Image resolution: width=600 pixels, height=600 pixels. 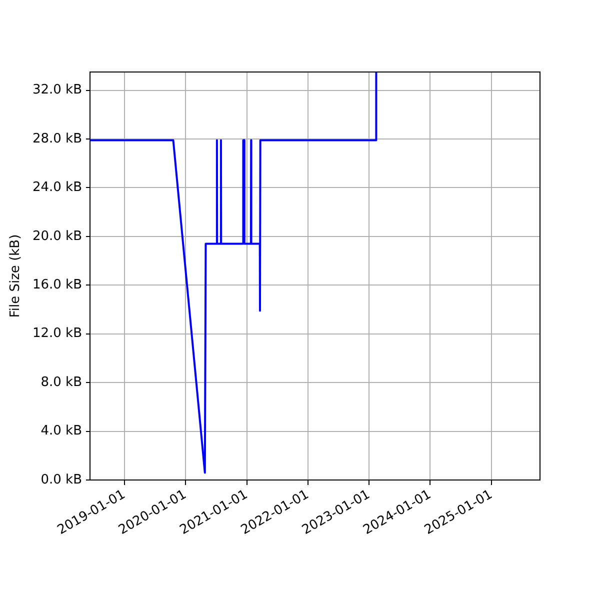 What do you see at coordinates (57, 90) in the screenshot?
I see `y-tick-label: 32.0 kB` at bounding box center [57, 90].